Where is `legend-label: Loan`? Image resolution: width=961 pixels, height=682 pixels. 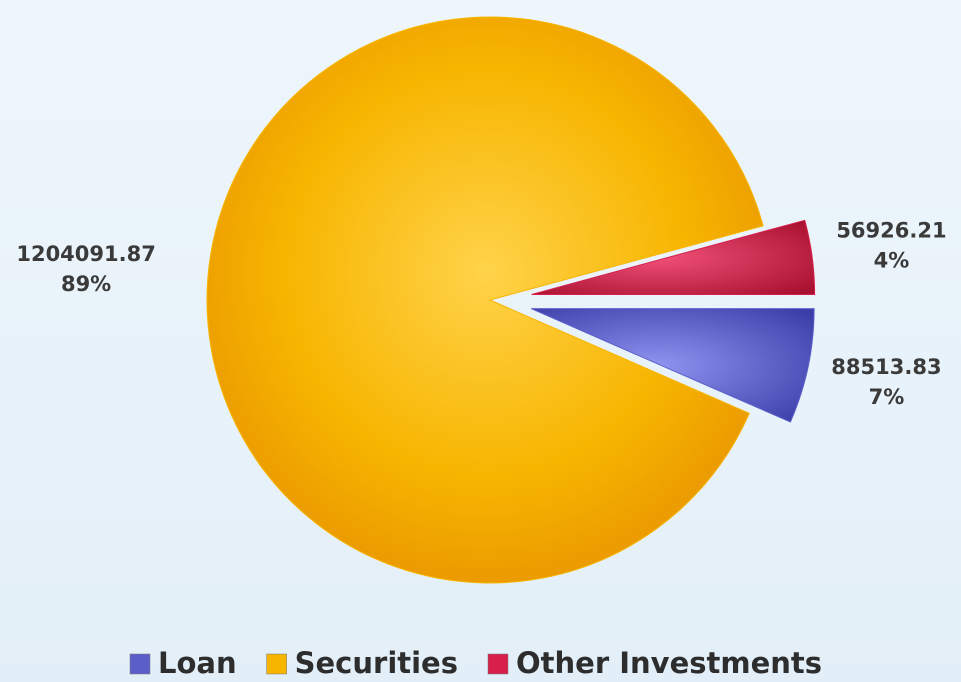 legend-label: Loan is located at coordinates (197, 663).